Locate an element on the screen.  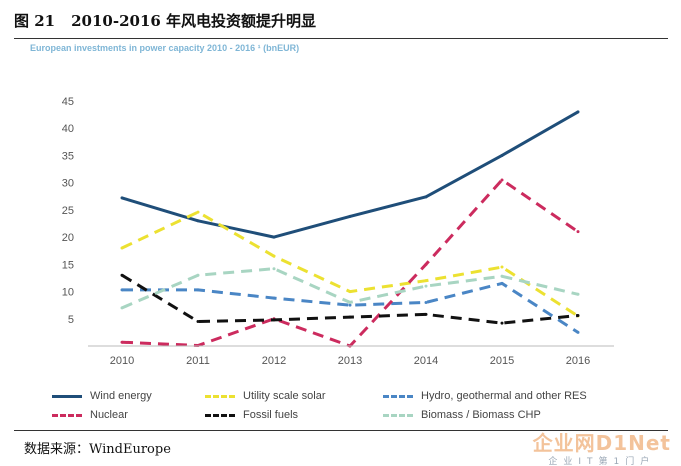
figure-number: 图 21 is located at coordinates (35, 21).